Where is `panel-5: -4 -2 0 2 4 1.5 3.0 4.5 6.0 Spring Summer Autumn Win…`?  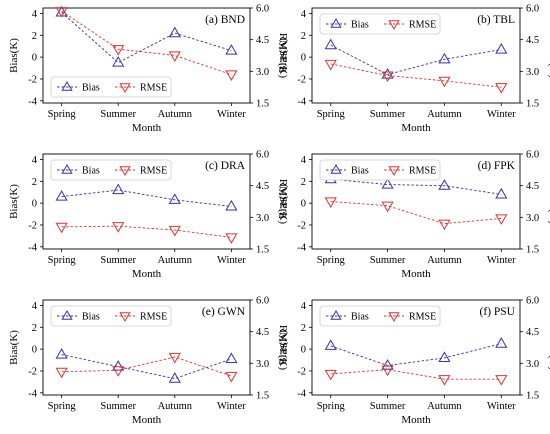
panel-5: -4 -2 0 2 4 1.5 3.0 4.5 6.0 Spring Summer Autumn Win… is located at coordinates (413, 361).